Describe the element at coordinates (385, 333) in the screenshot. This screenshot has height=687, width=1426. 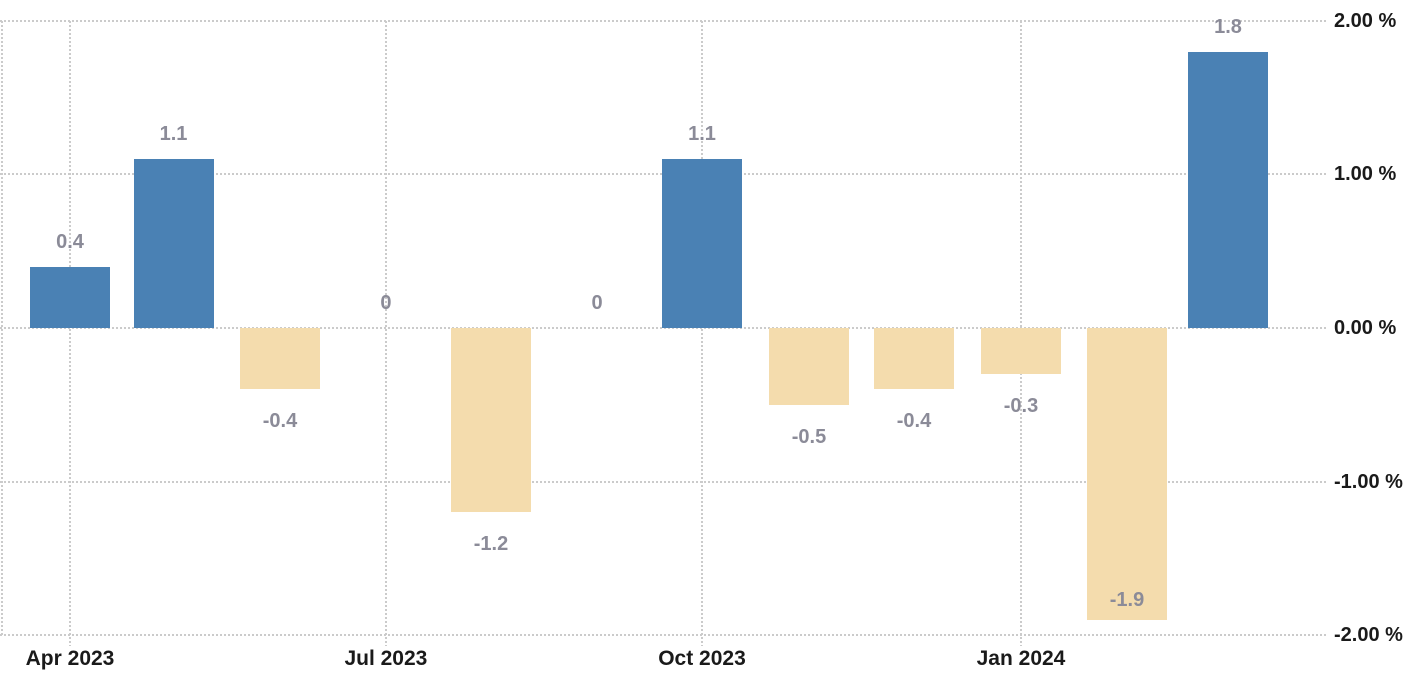
I see `gridline-vertical-jul-2023` at that location.